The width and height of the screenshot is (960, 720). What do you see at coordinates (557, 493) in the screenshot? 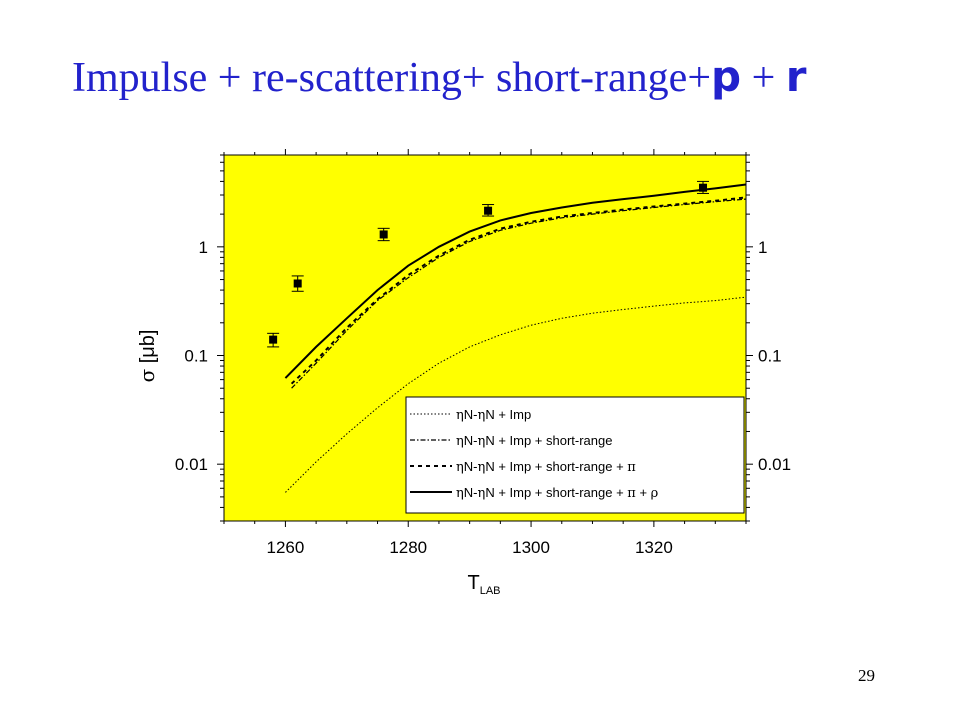
I see `legend-label-4: ηN-ηN + Imp + short-range + π + ρ` at bounding box center [557, 493].